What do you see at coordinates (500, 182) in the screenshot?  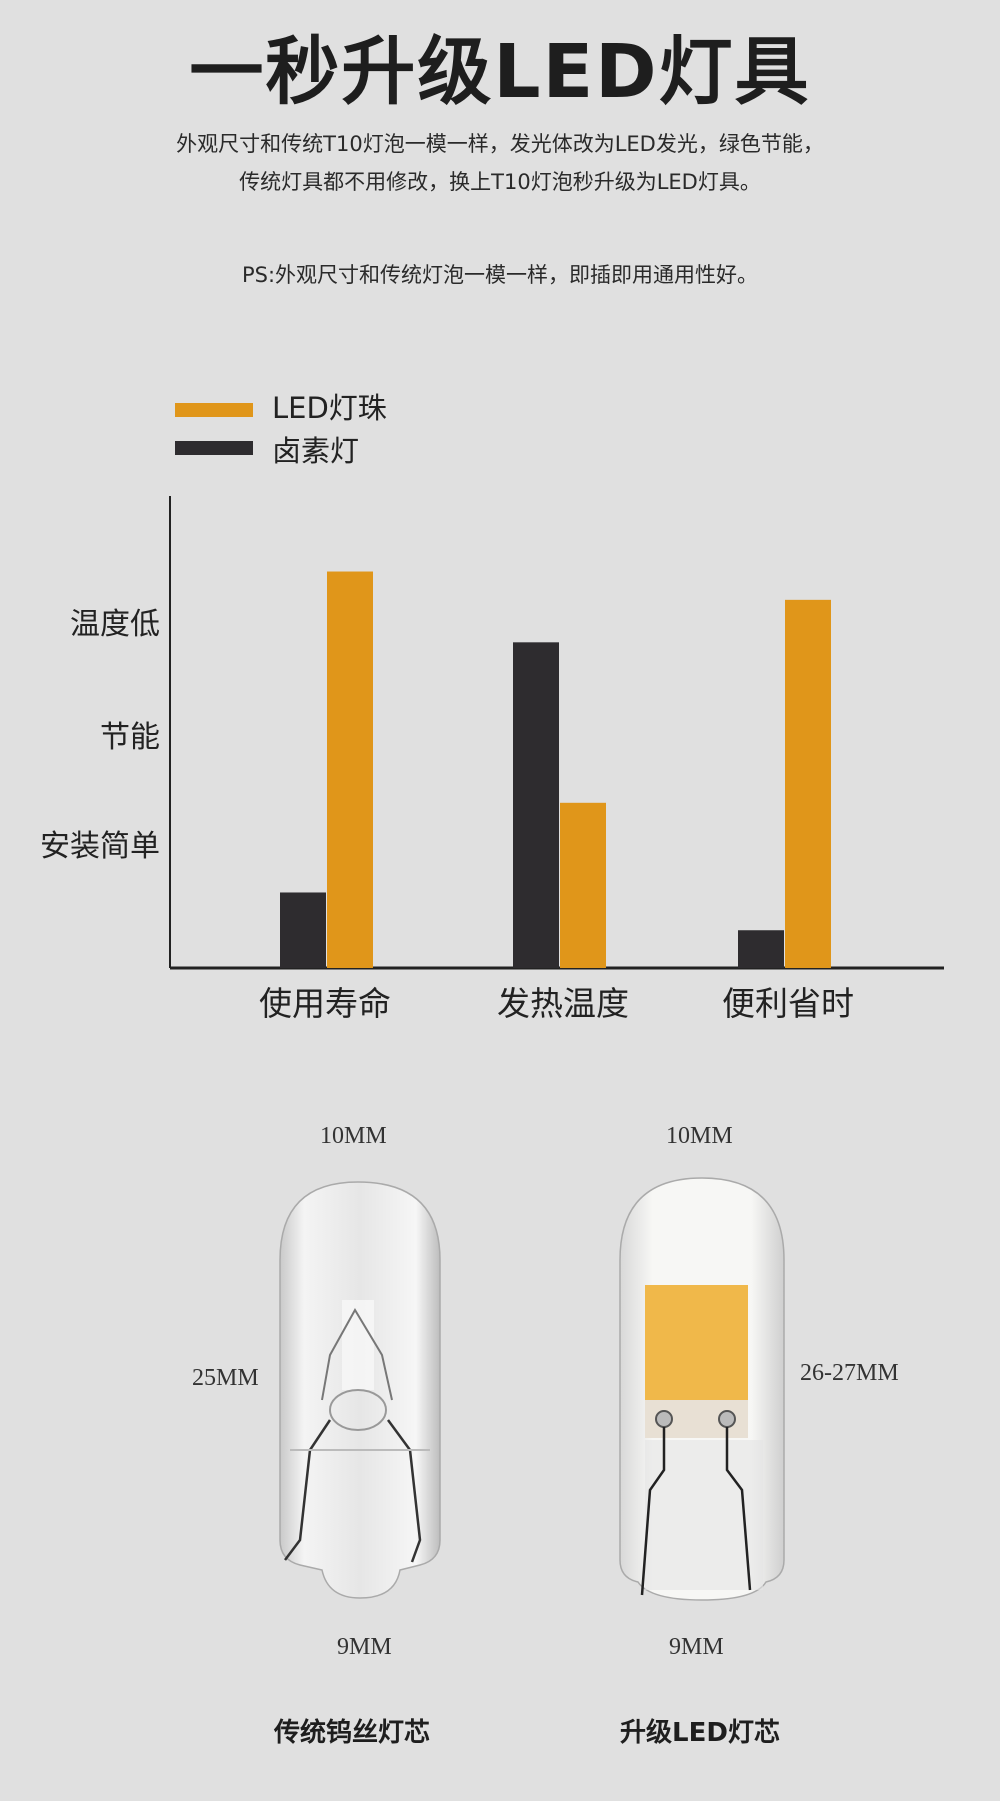 I see `description-line-2: 传统灯具都不用修改，换上T10灯泡秒升级为LED灯具。` at bounding box center [500, 182].